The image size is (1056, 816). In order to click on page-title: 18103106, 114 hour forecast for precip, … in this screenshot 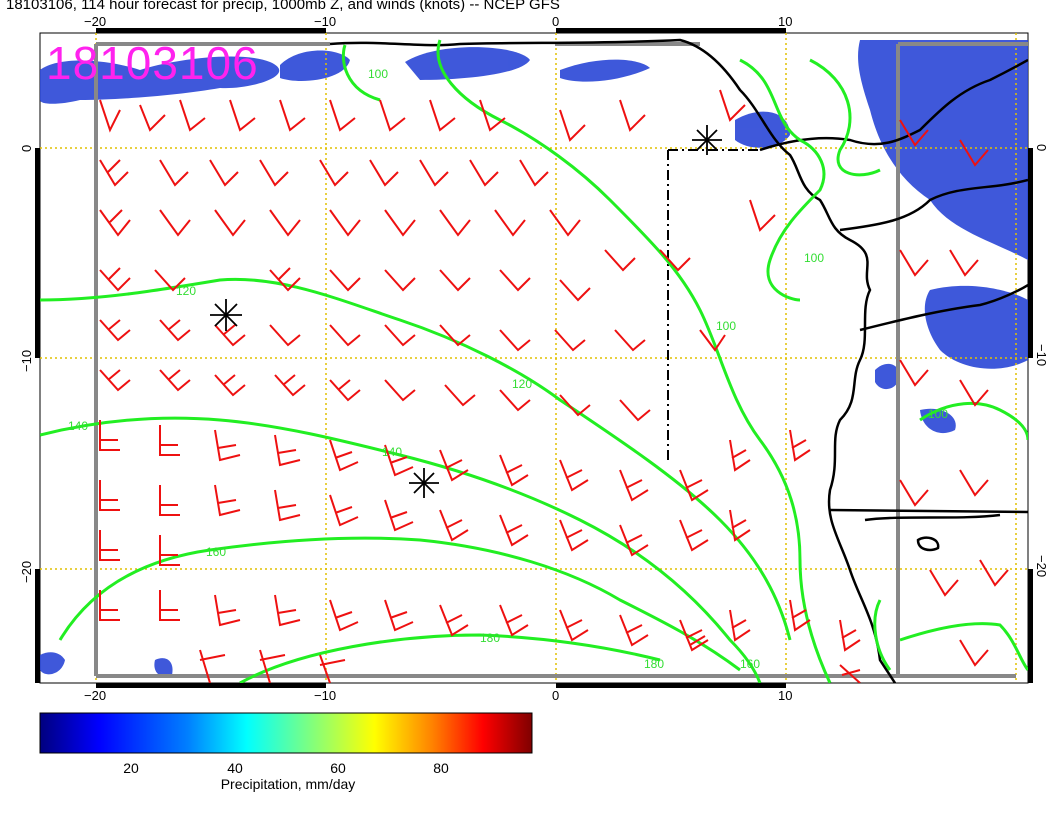, I will do `click(283, 6)`.